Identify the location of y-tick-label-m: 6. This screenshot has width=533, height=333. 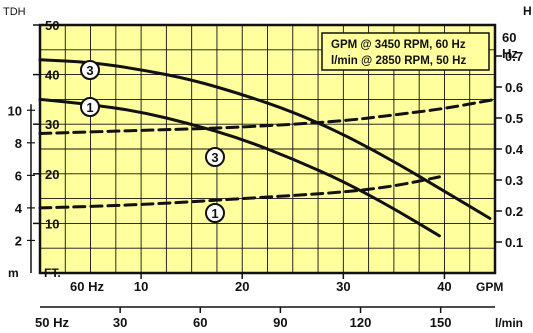
(18, 175).